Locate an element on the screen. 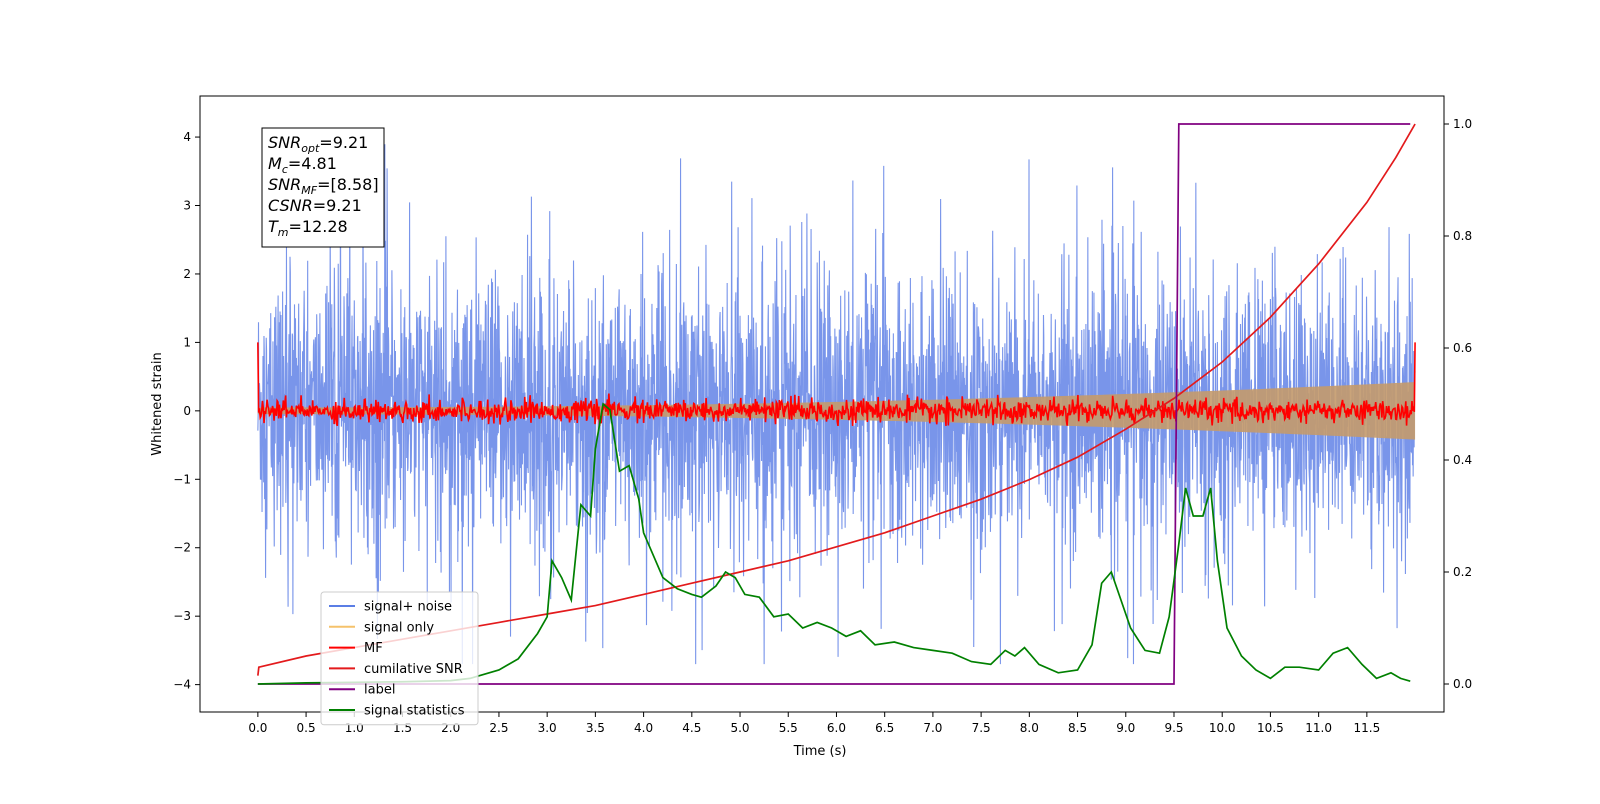  legend-frame is located at coordinates (399, 658).